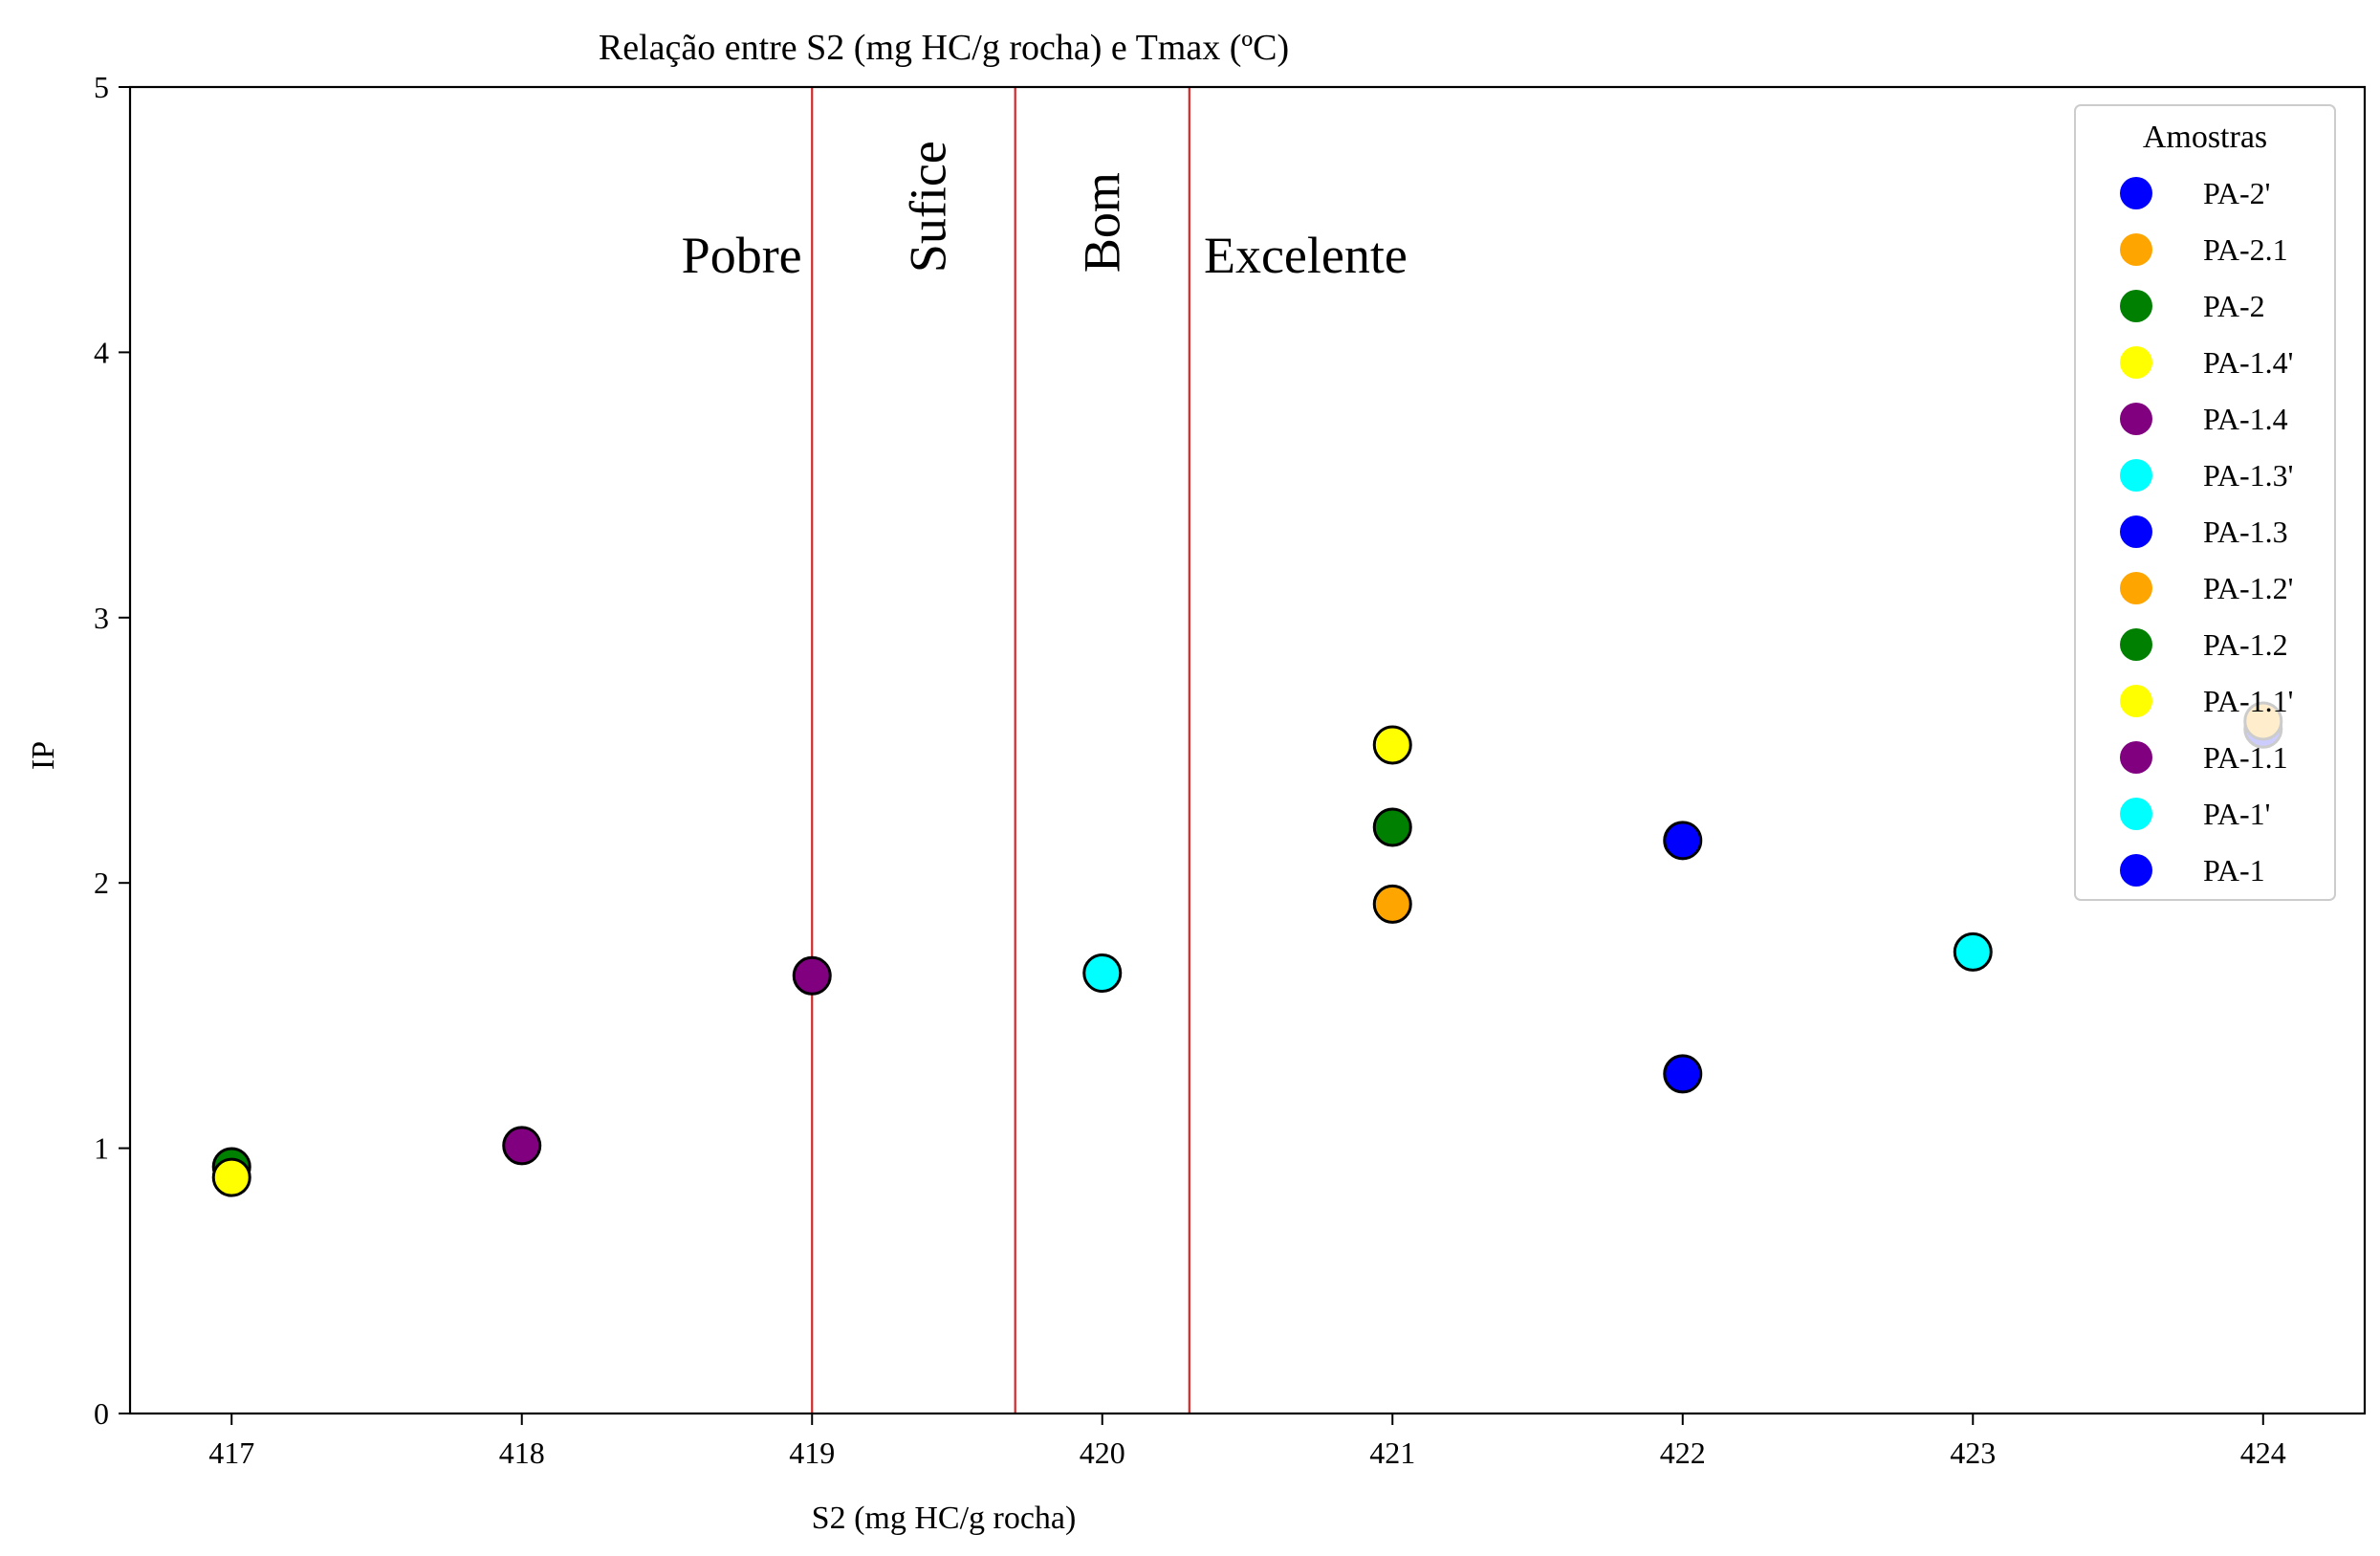 Image resolution: width=2380 pixels, height=1556 pixels. I want to click on y-tick-label: 5, so click(102, 87).